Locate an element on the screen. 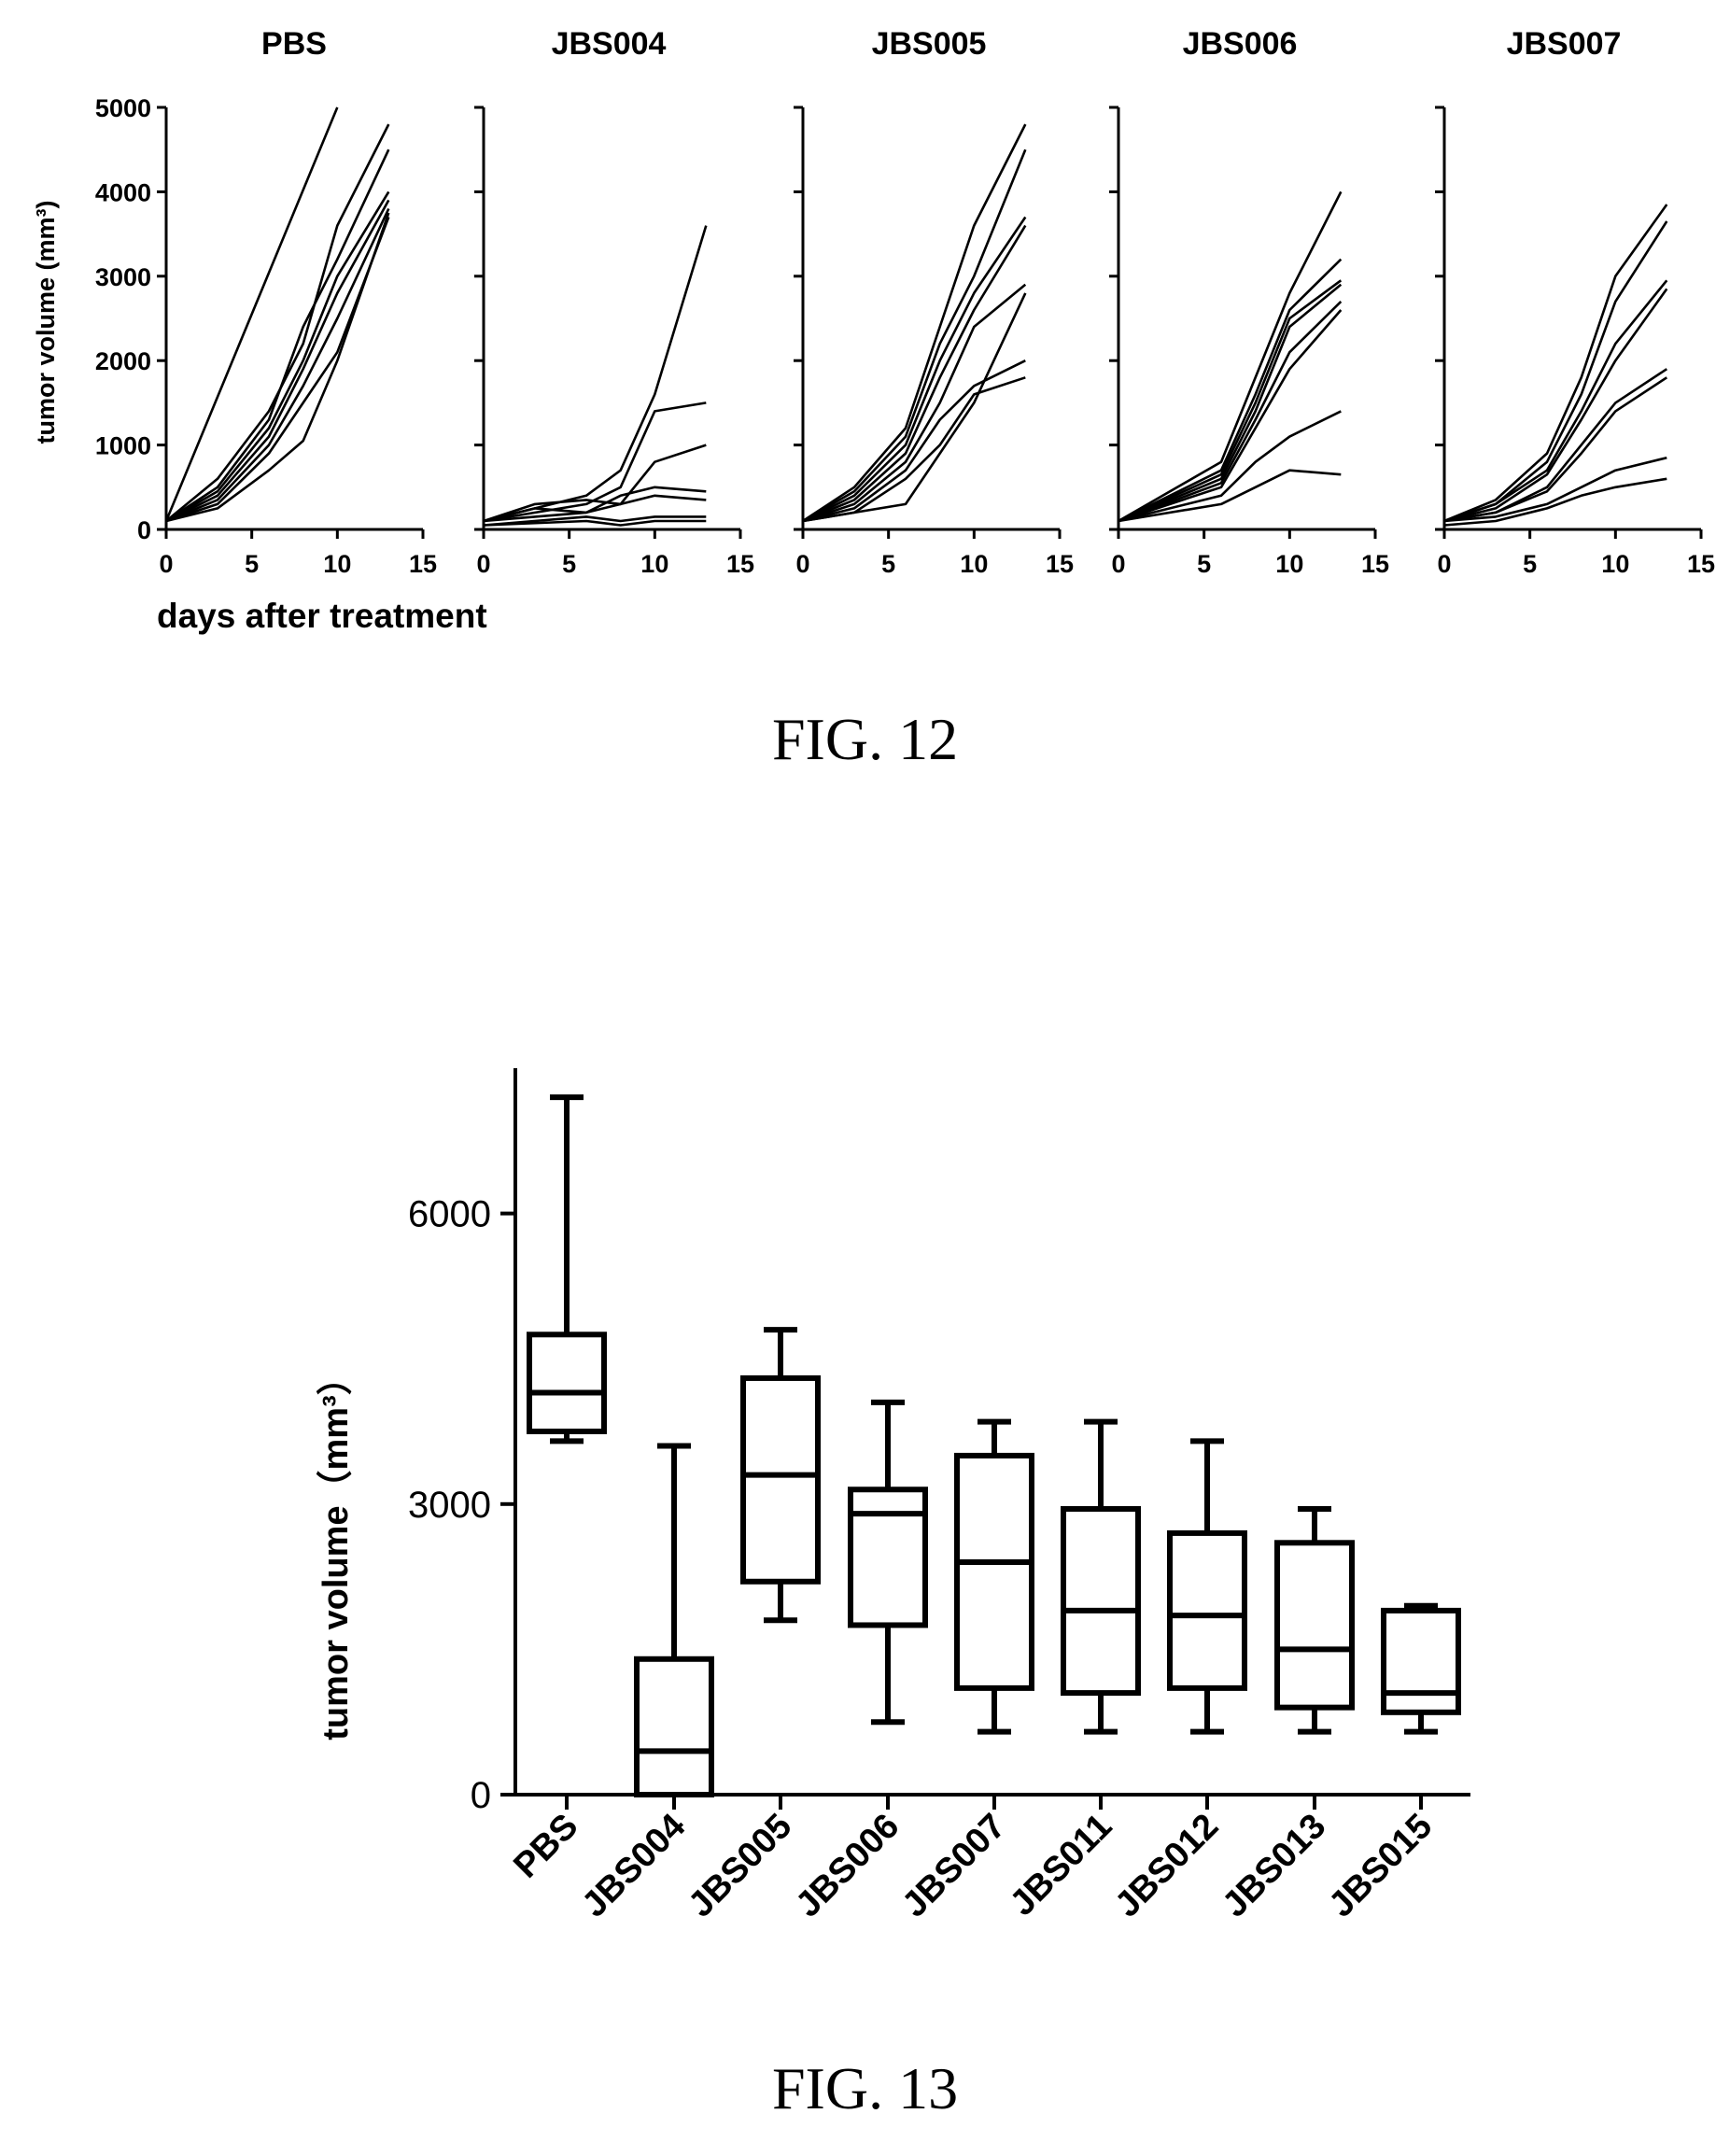  x-tick-label-jbs005: 0 is located at coordinates (802, 564).